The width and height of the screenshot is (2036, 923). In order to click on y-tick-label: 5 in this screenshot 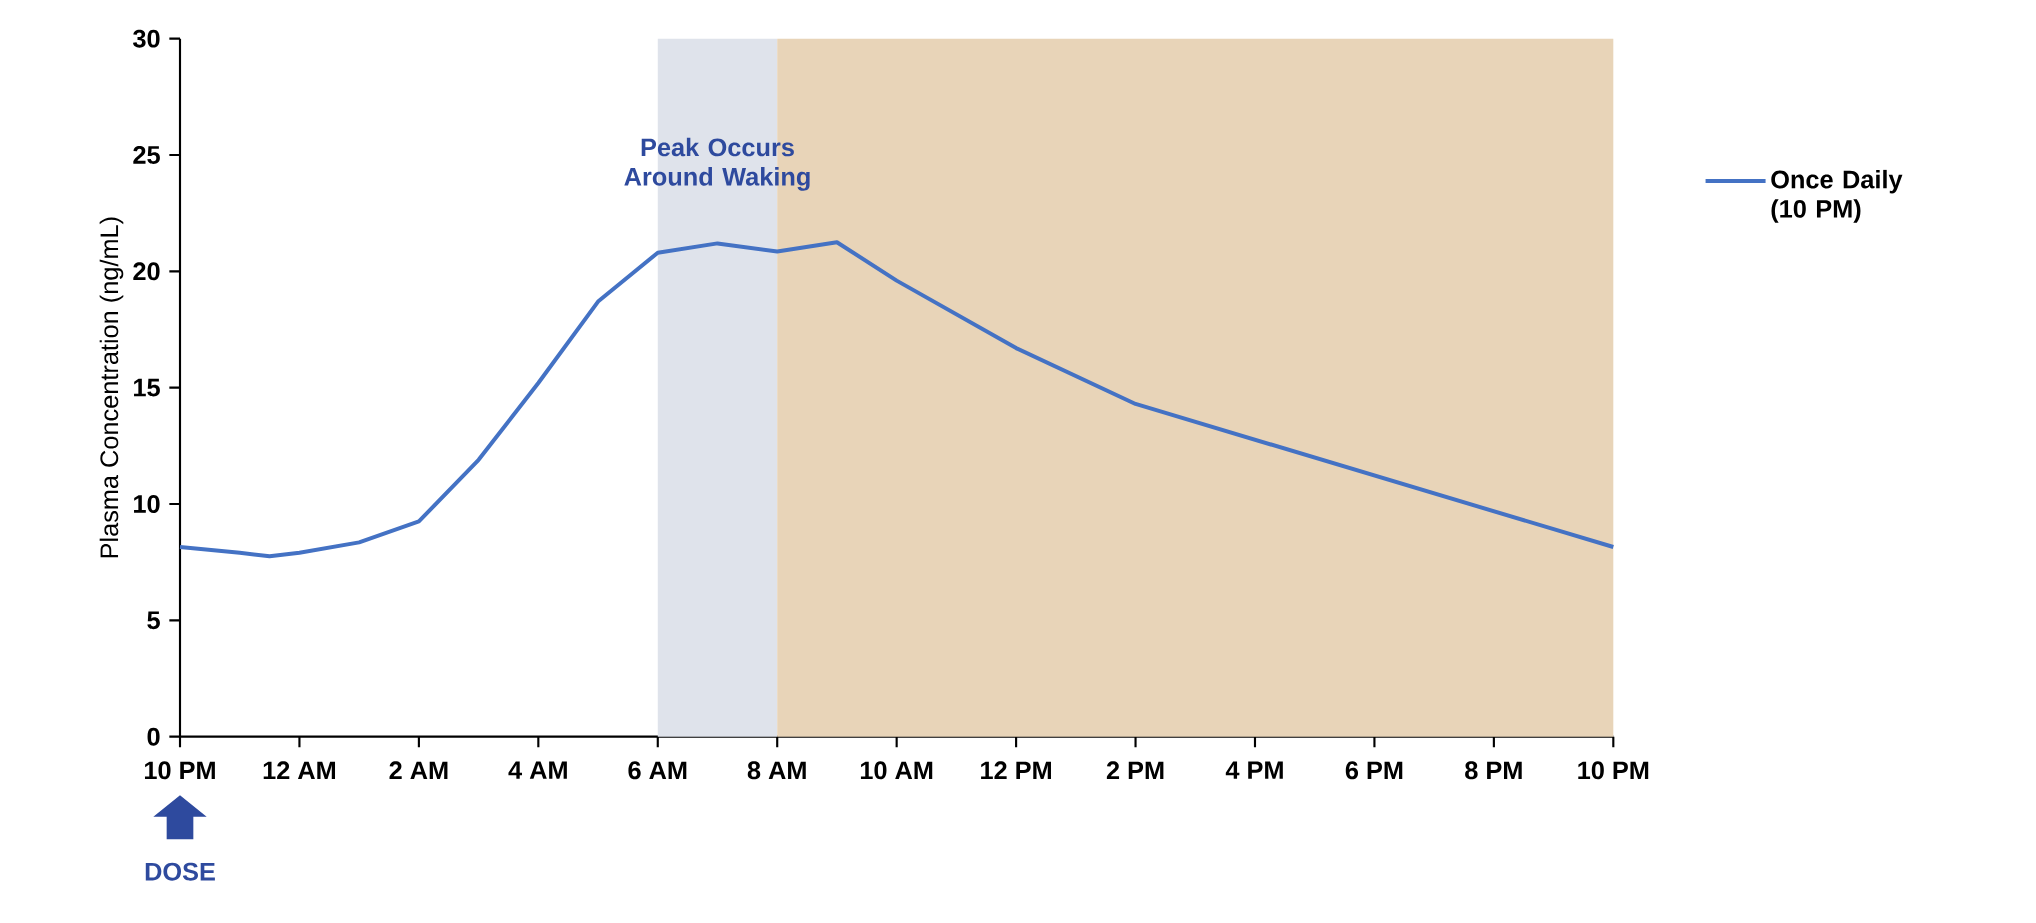, I will do `click(153, 620)`.